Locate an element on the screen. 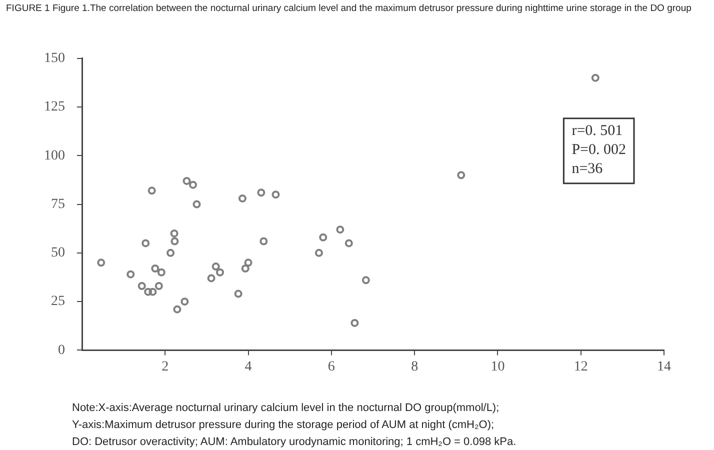 This screenshot has height=450, width=714. annotation: r=0. 501 P=0. 002 n=36 is located at coordinates (599, 149).